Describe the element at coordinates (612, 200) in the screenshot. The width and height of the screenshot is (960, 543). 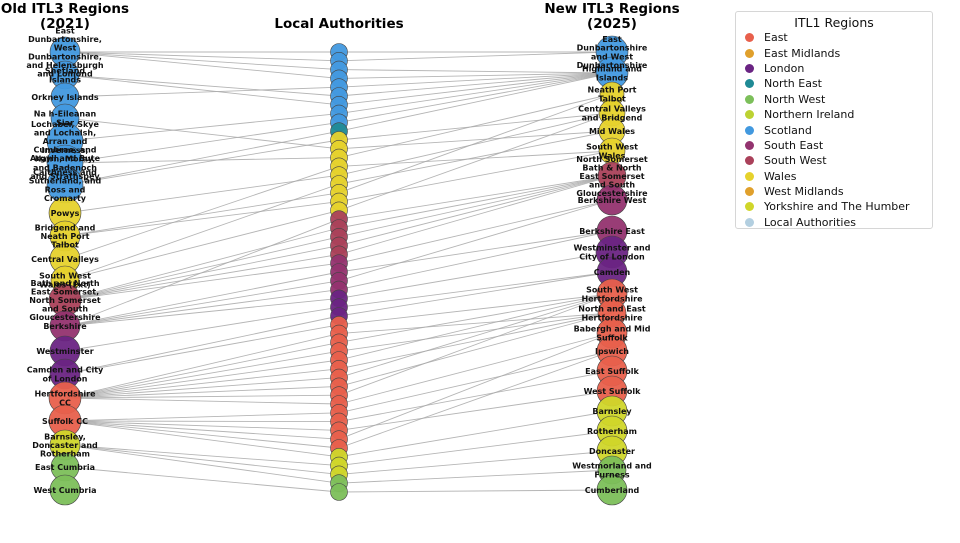
I see `new-region-node` at that location.